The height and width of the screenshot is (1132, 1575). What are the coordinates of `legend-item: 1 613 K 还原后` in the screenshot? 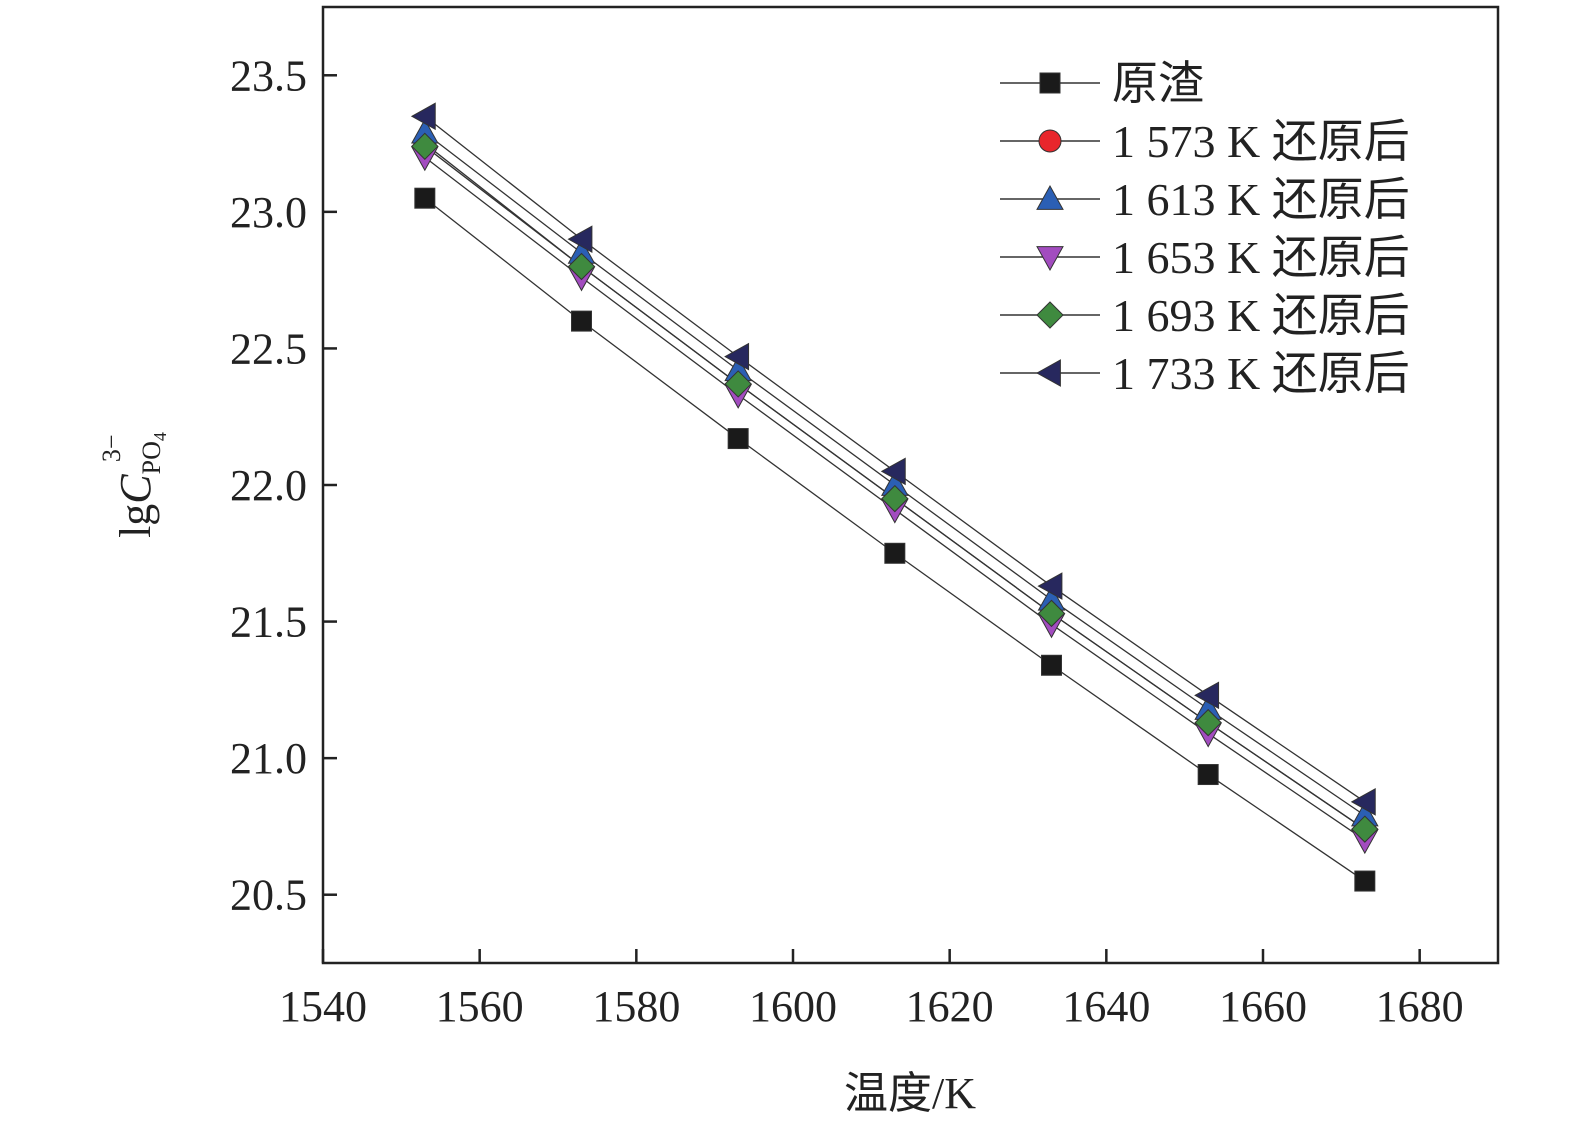 It's located at (1205, 199).